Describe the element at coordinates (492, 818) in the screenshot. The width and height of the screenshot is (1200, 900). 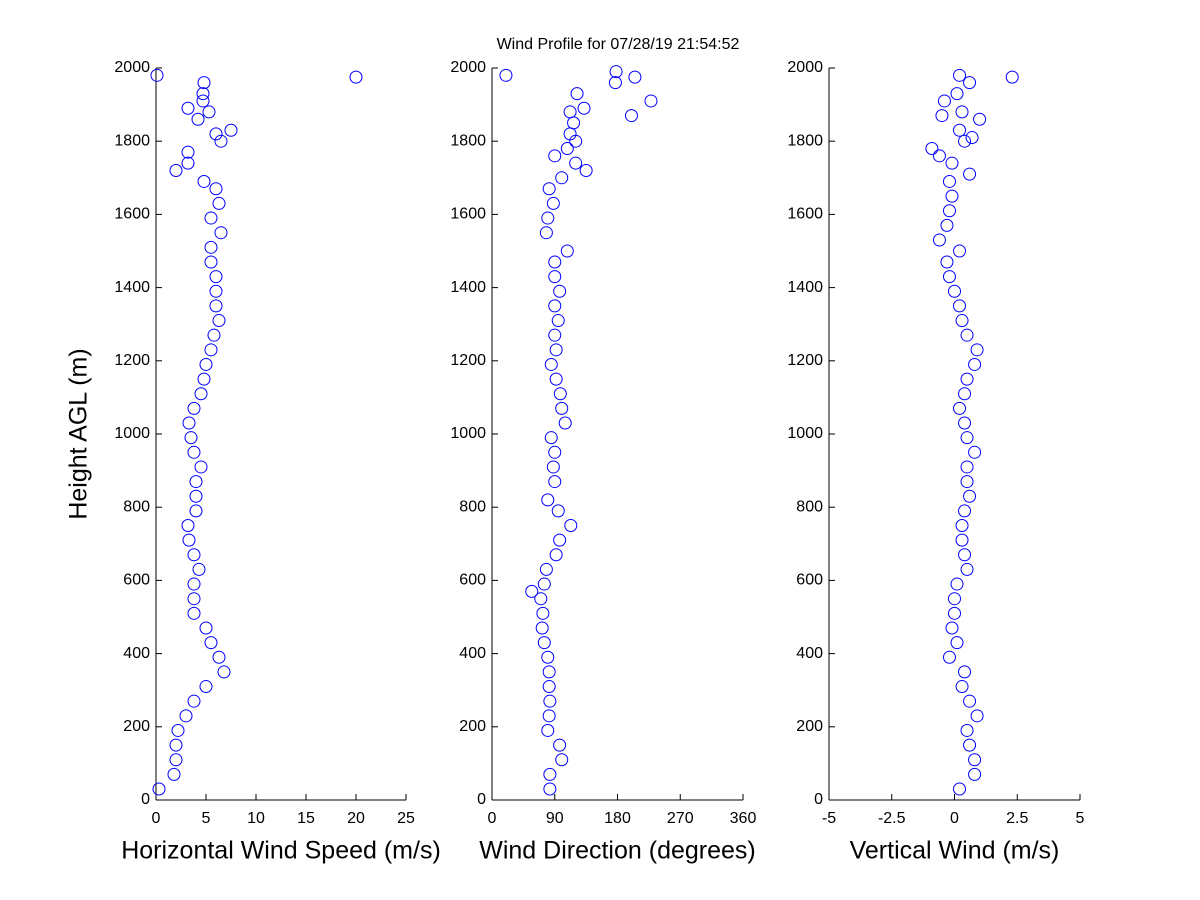
I see `x-tick-label: 0` at that location.